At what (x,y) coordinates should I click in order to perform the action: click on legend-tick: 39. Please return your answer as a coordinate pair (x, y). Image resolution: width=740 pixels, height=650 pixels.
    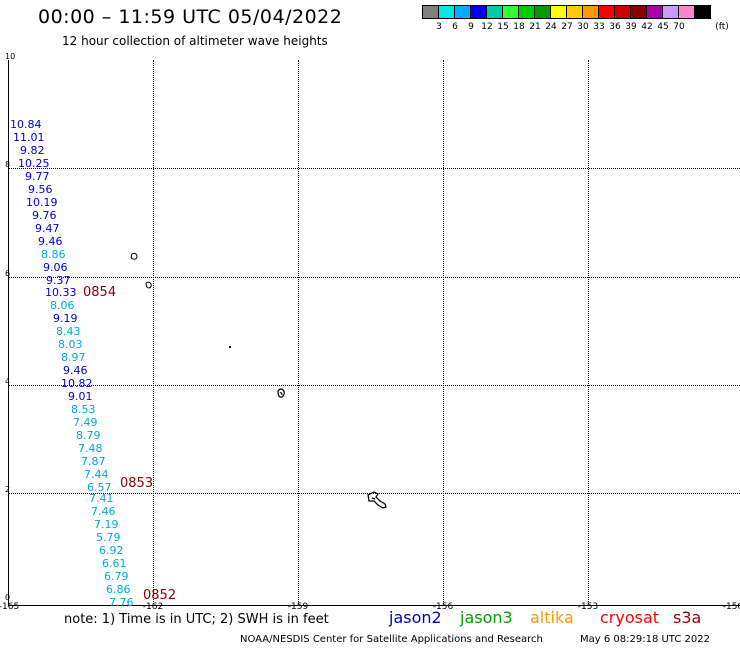
    Looking at the image, I should click on (631, 27).